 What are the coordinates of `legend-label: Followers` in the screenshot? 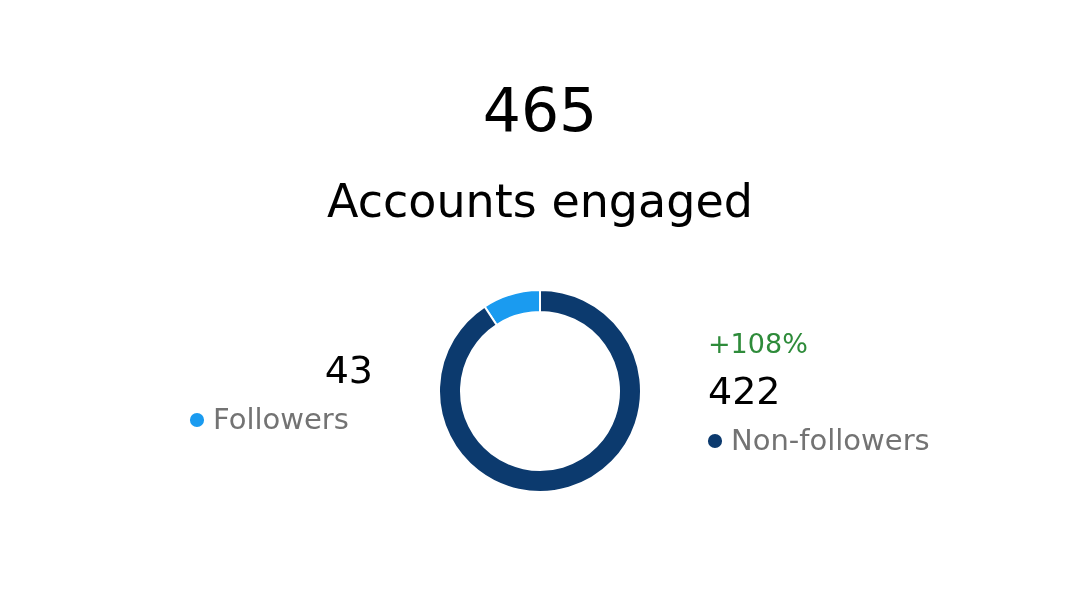 It's located at (281, 419).